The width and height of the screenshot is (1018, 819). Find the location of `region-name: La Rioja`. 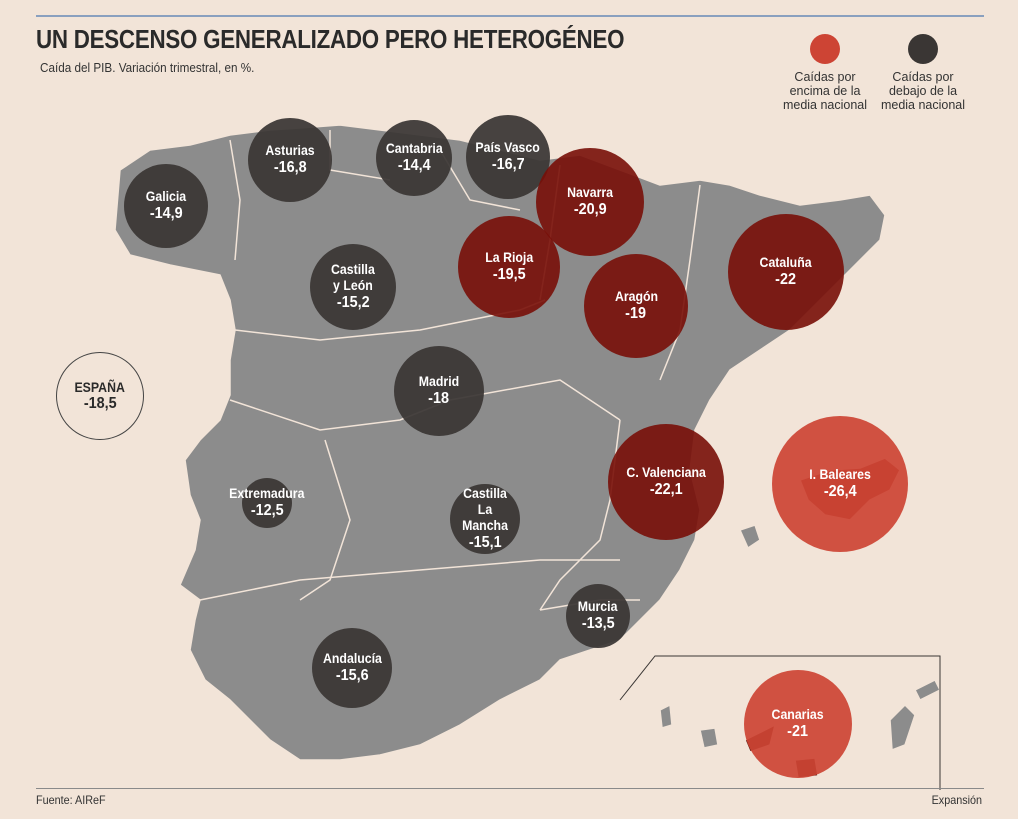

region-name: La Rioja is located at coordinates (509, 257).